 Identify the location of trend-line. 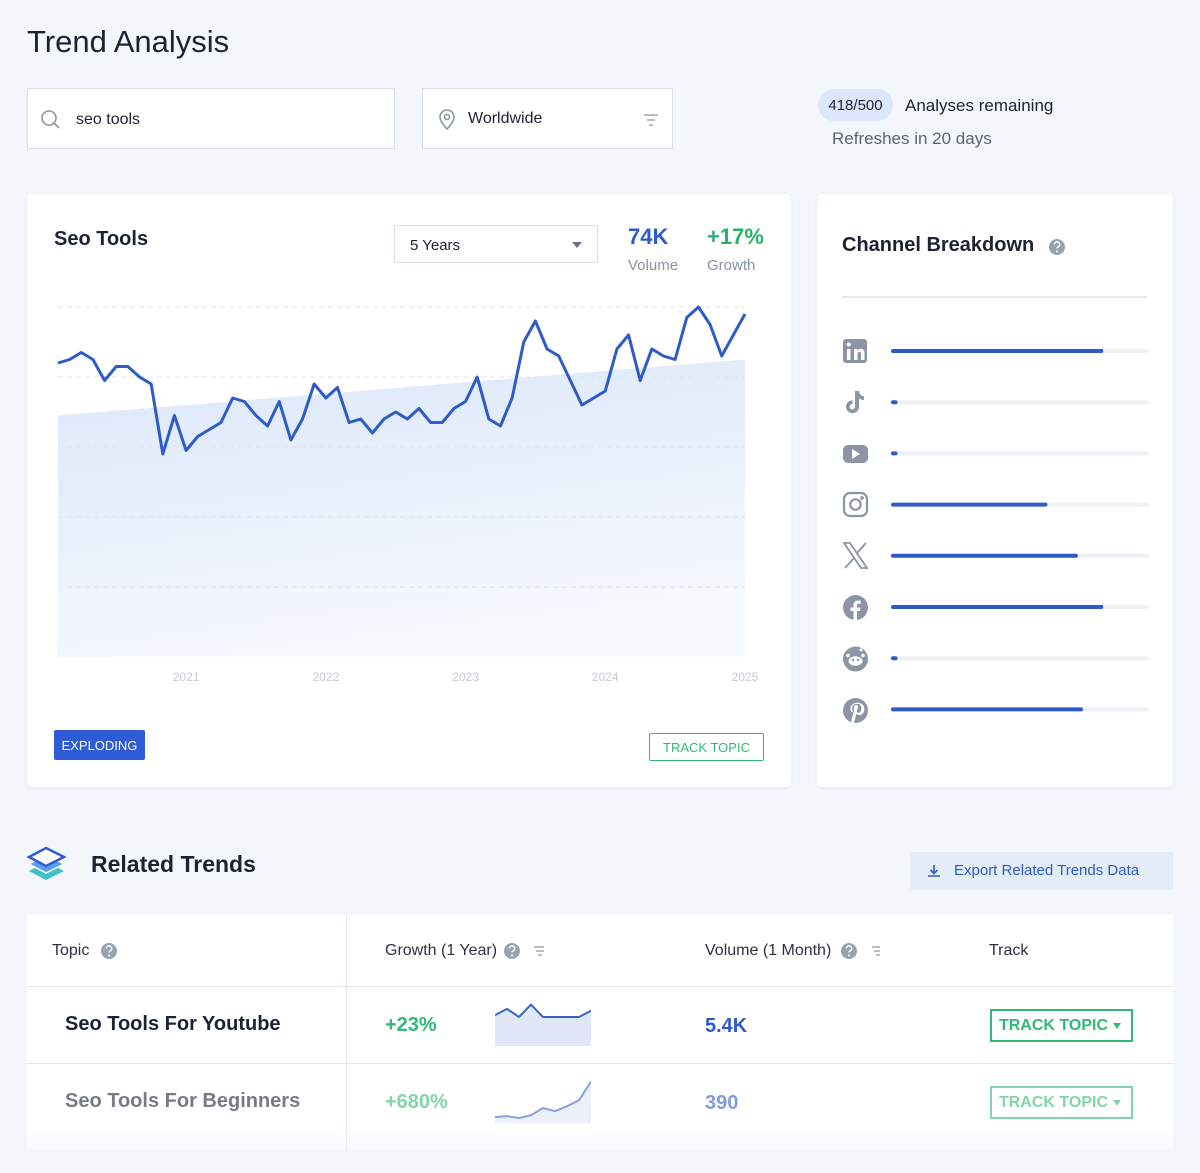
(402, 380).